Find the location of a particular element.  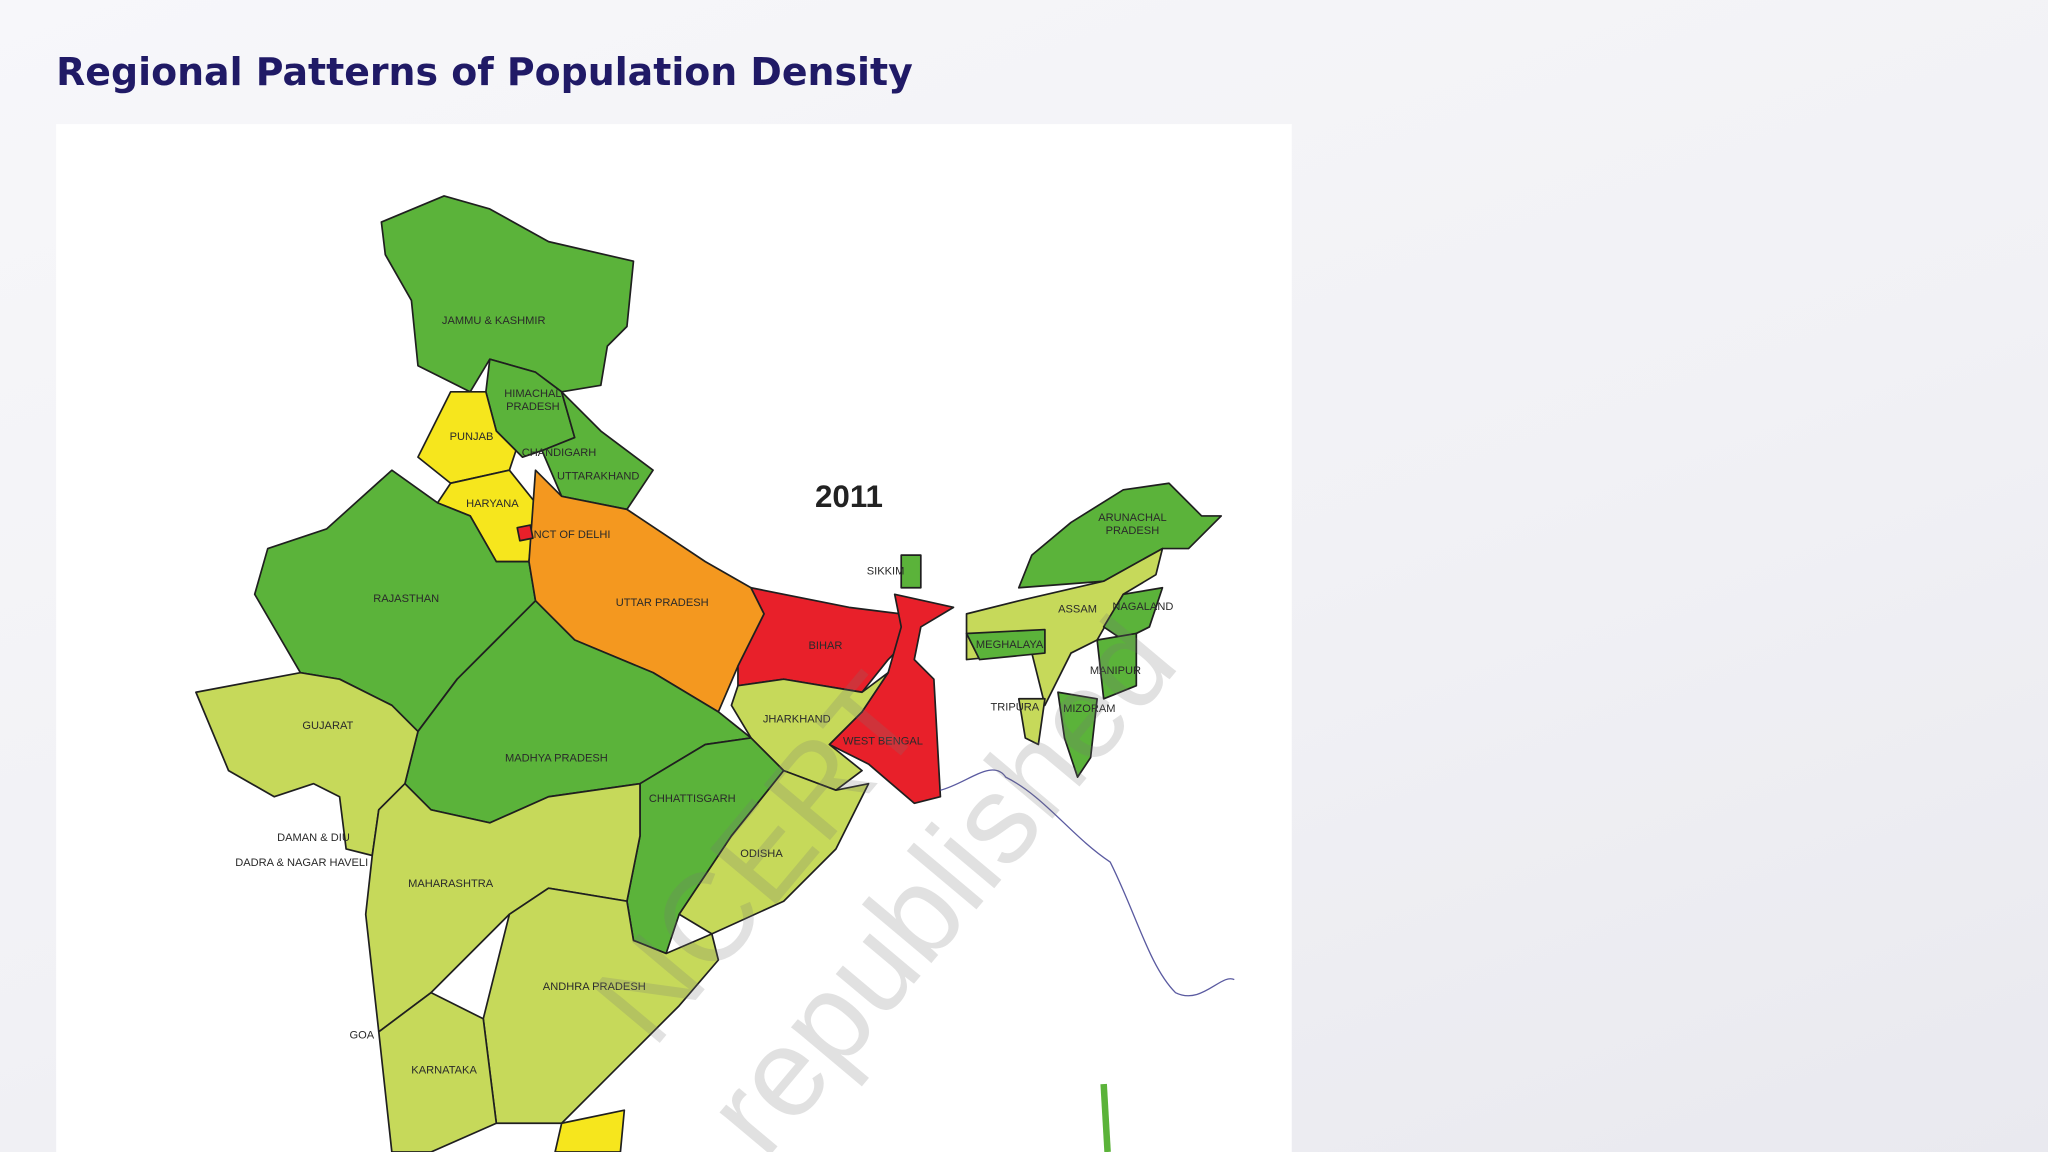

state-label: RAJASTHAN is located at coordinates (406, 599).